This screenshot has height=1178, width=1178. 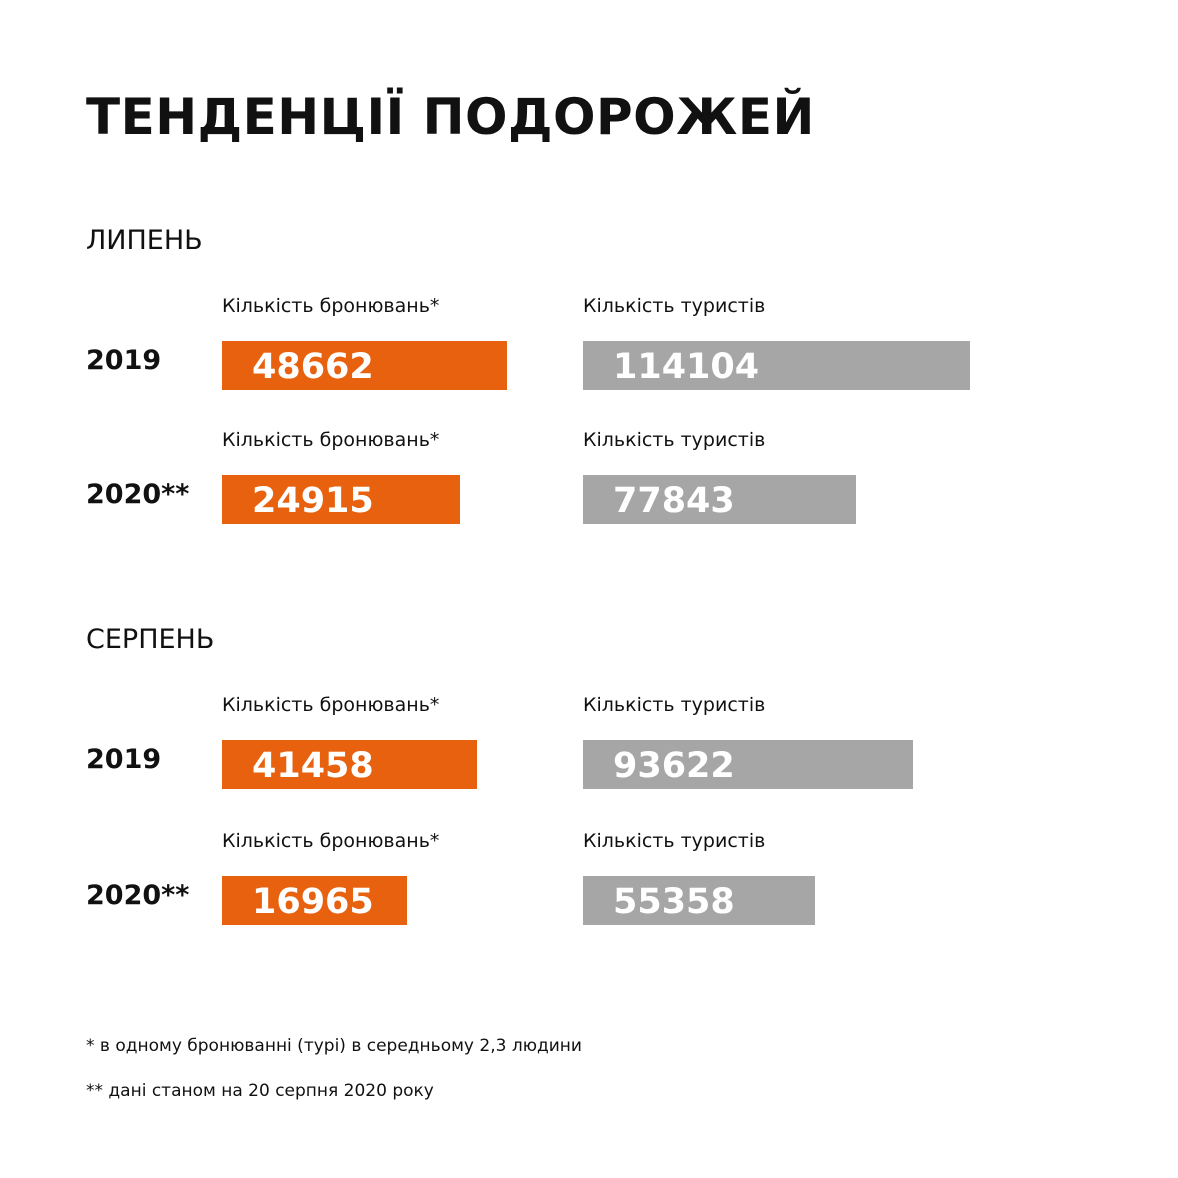 What do you see at coordinates (144, 240) in the screenshot?
I see `month-heading: ЛИПЕНЬ` at bounding box center [144, 240].